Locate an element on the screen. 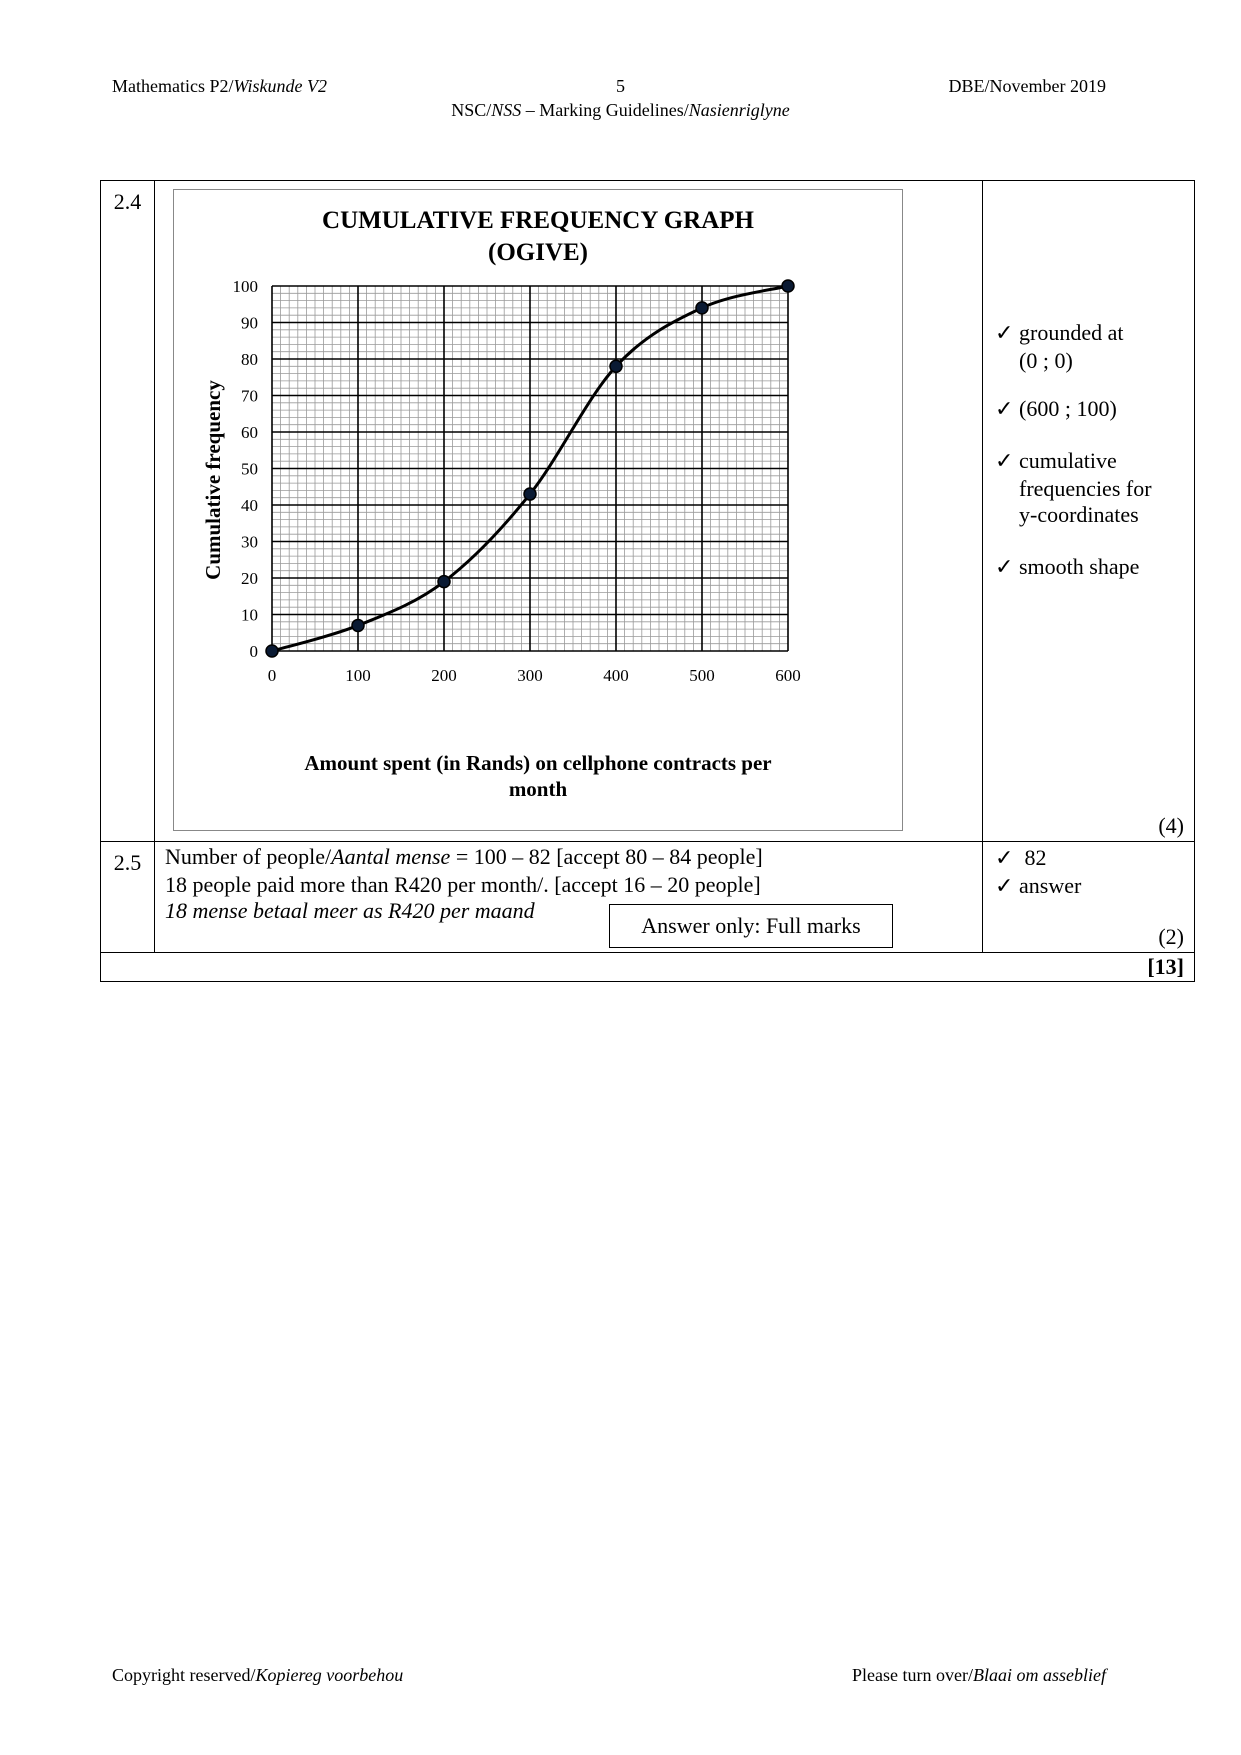 Image resolution: width=1241 pixels, height=1755 pixels. mark-endpoint: ✓ (600 ; 100) is located at coordinates (1056, 409).